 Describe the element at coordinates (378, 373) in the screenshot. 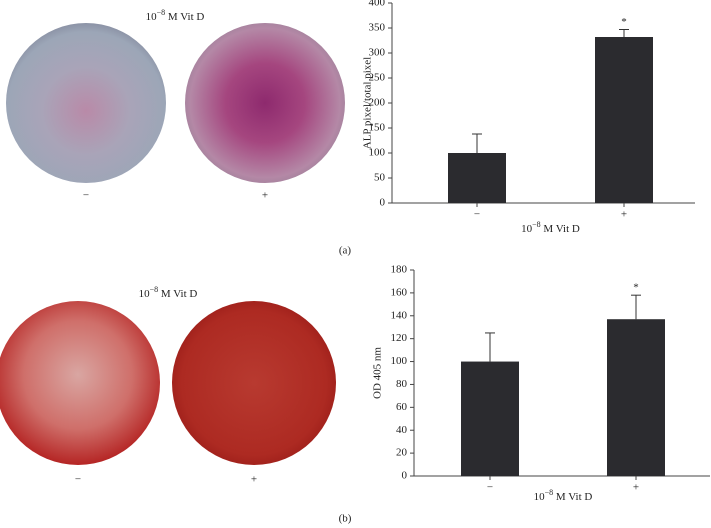

I see `y-axis-label: OD 405 nm` at that location.